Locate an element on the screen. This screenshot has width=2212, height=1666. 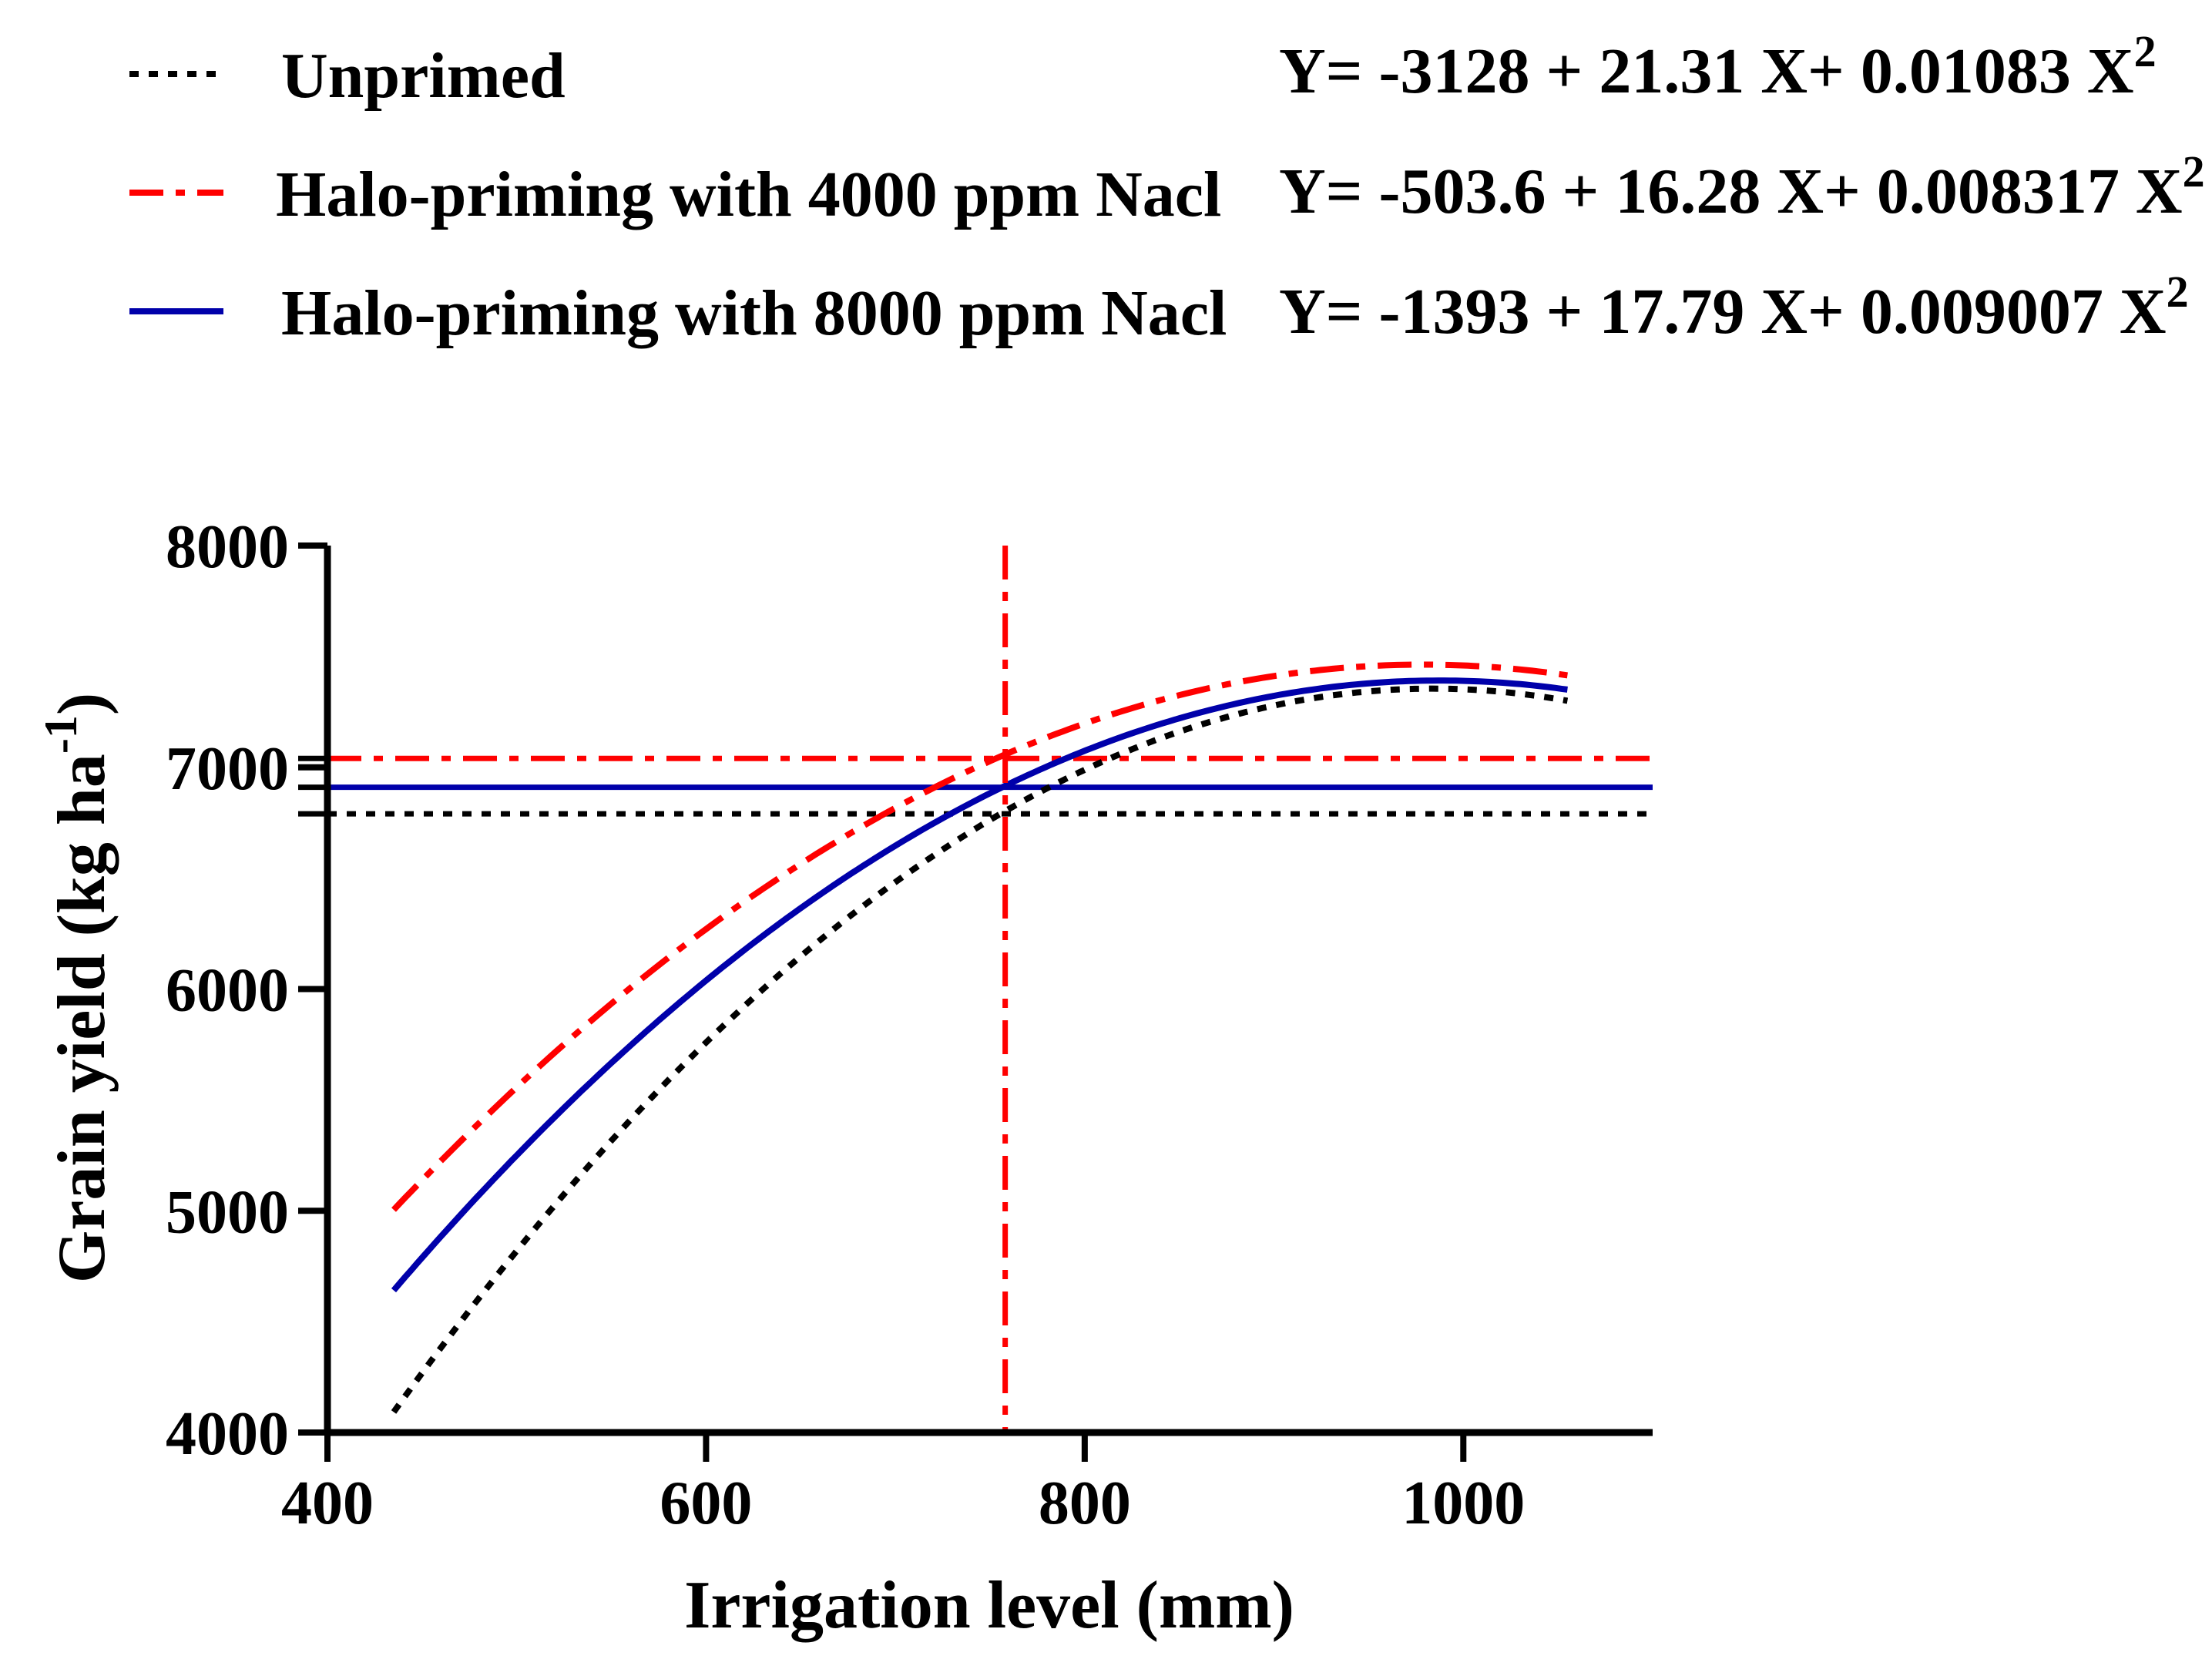
y-ticks: 4000 5000 6000 7000 8000 is located at coordinates (246, 990).